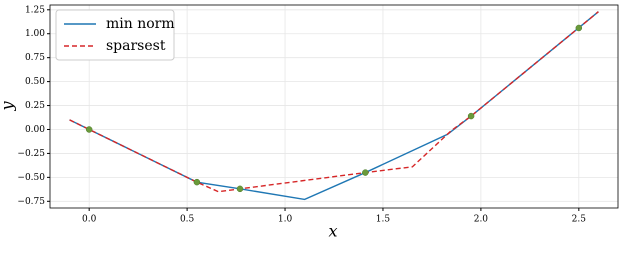  What do you see at coordinates (140, 24) in the screenshot?
I see `legend-label: min norm` at bounding box center [140, 24].